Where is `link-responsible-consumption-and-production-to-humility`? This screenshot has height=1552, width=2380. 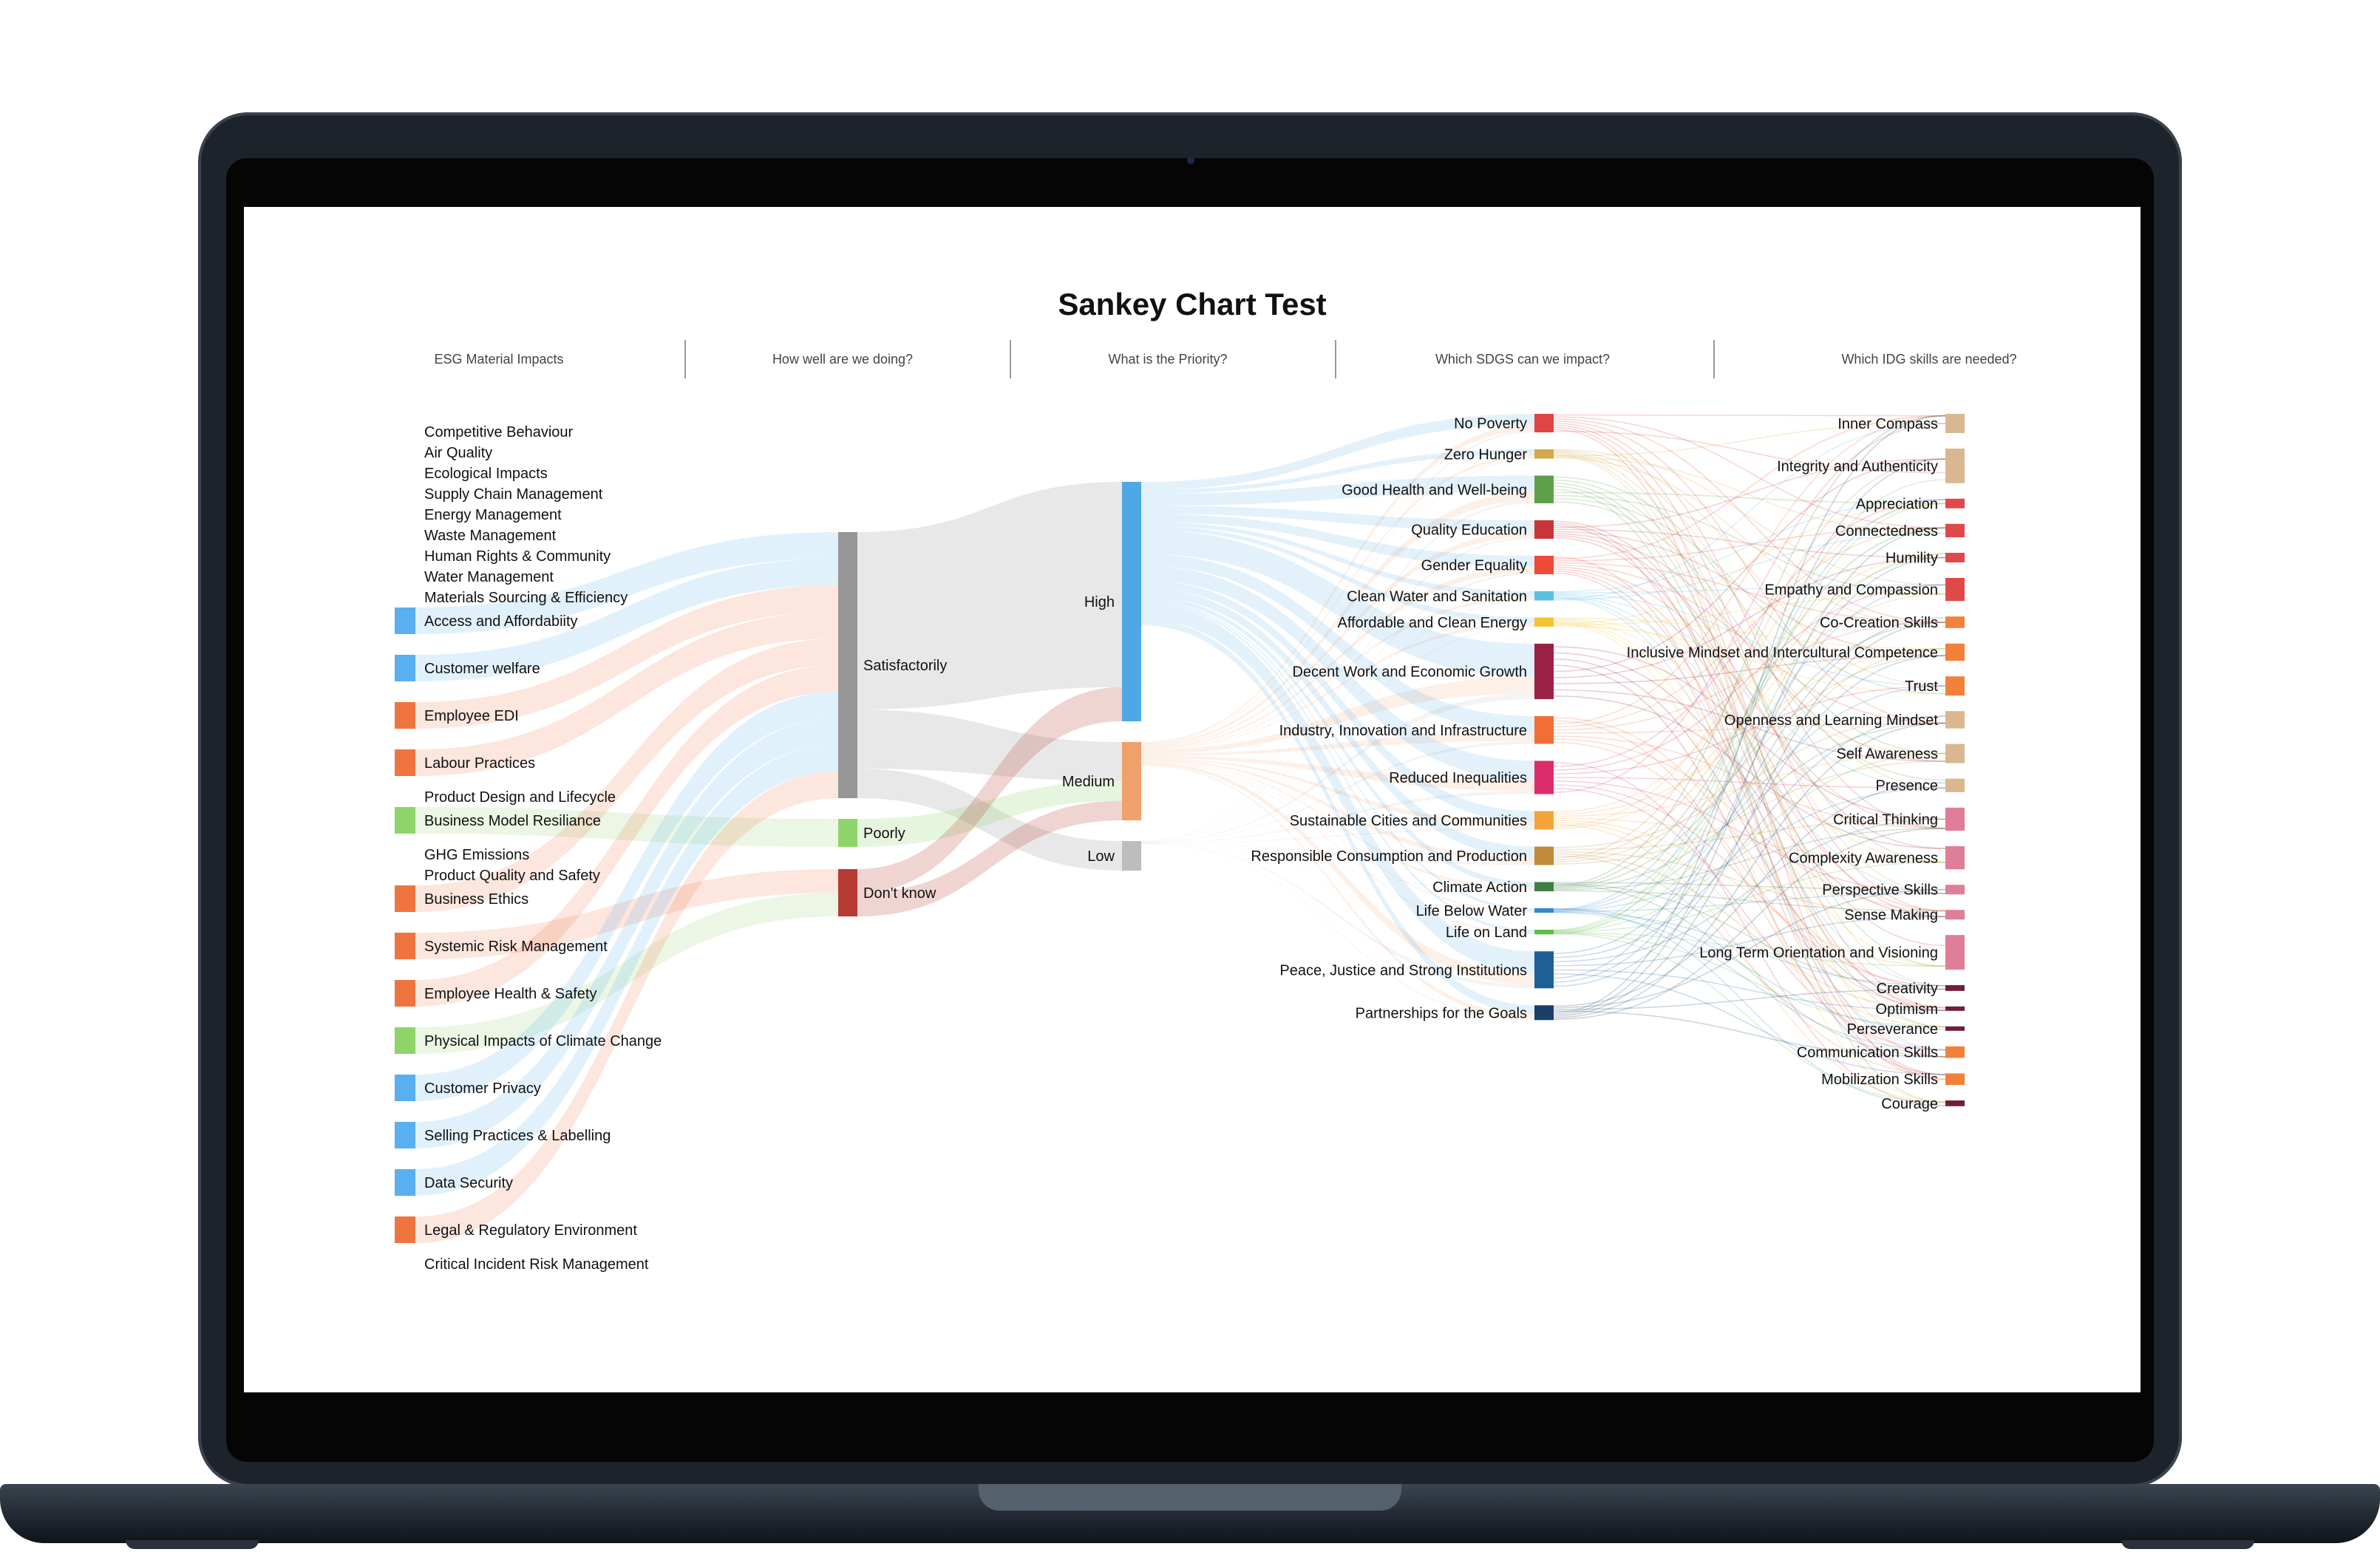
link-responsible-consumption-and-production-to-humility is located at coordinates (1749, 709).